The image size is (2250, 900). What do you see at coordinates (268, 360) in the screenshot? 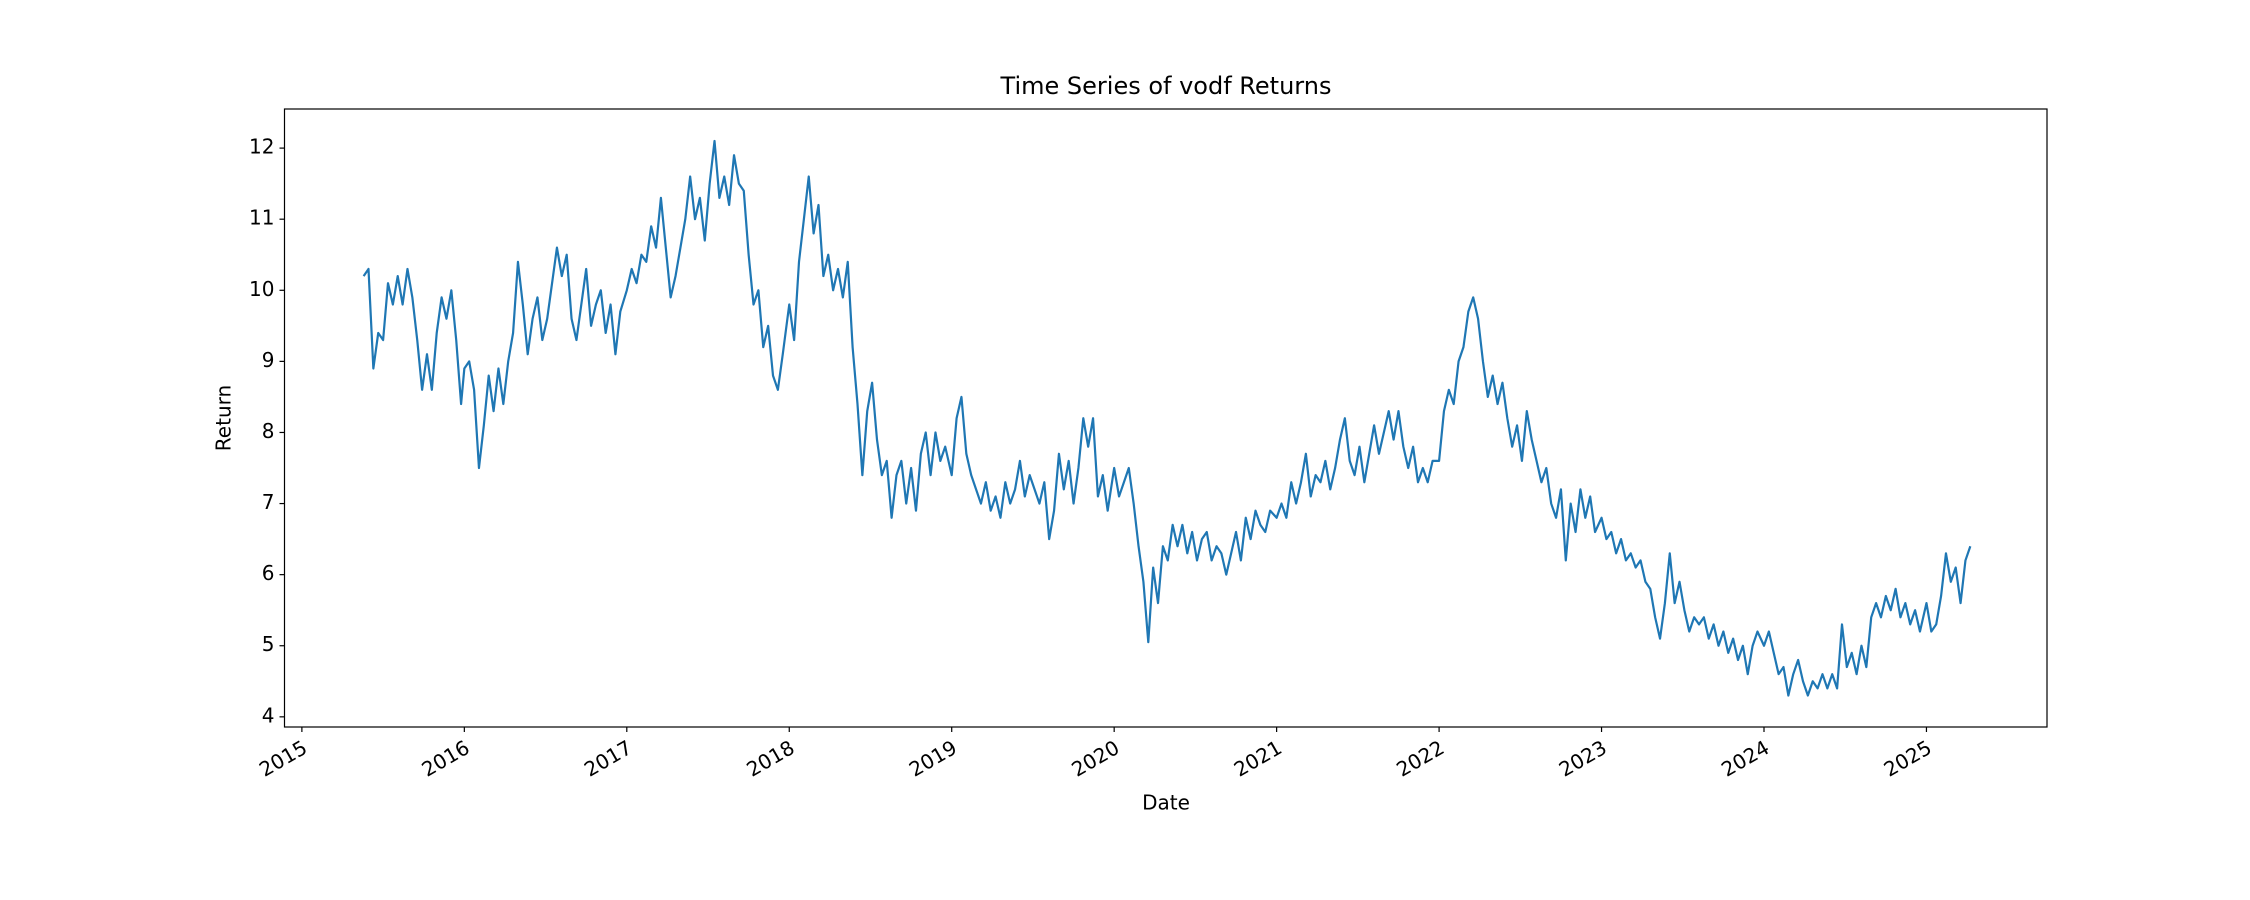
I see `y-tick-label: 9` at bounding box center [268, 360].